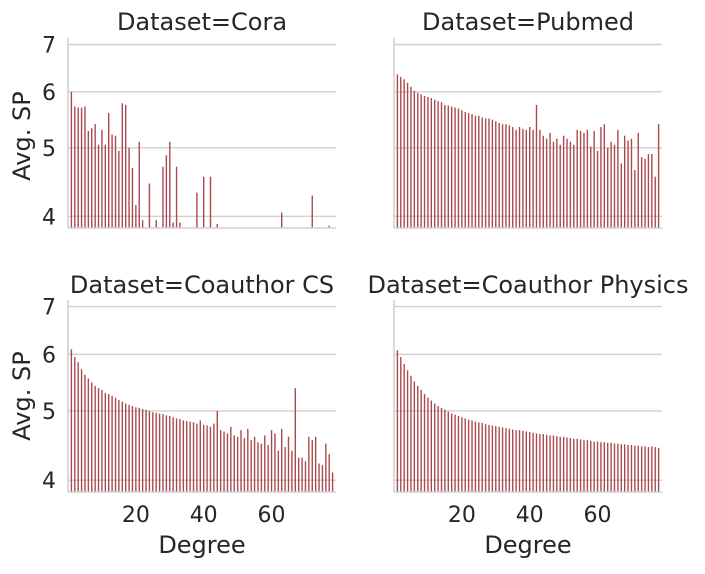  Describe the element at coordinates (22, 135) in the screenshot. I see `y-axis-title-top: Avg. SP` at that location.